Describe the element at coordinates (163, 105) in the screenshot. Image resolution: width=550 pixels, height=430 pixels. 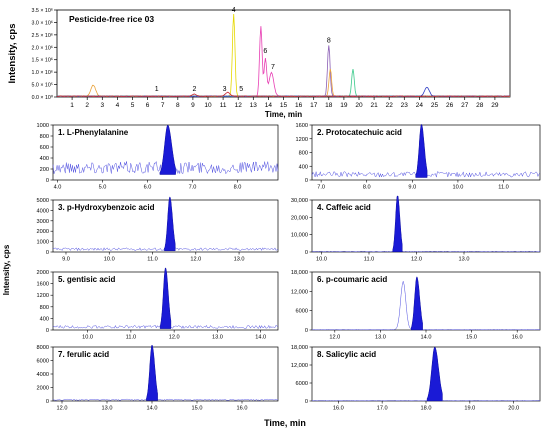
I see `main-x-tick-label: 7` at that location.